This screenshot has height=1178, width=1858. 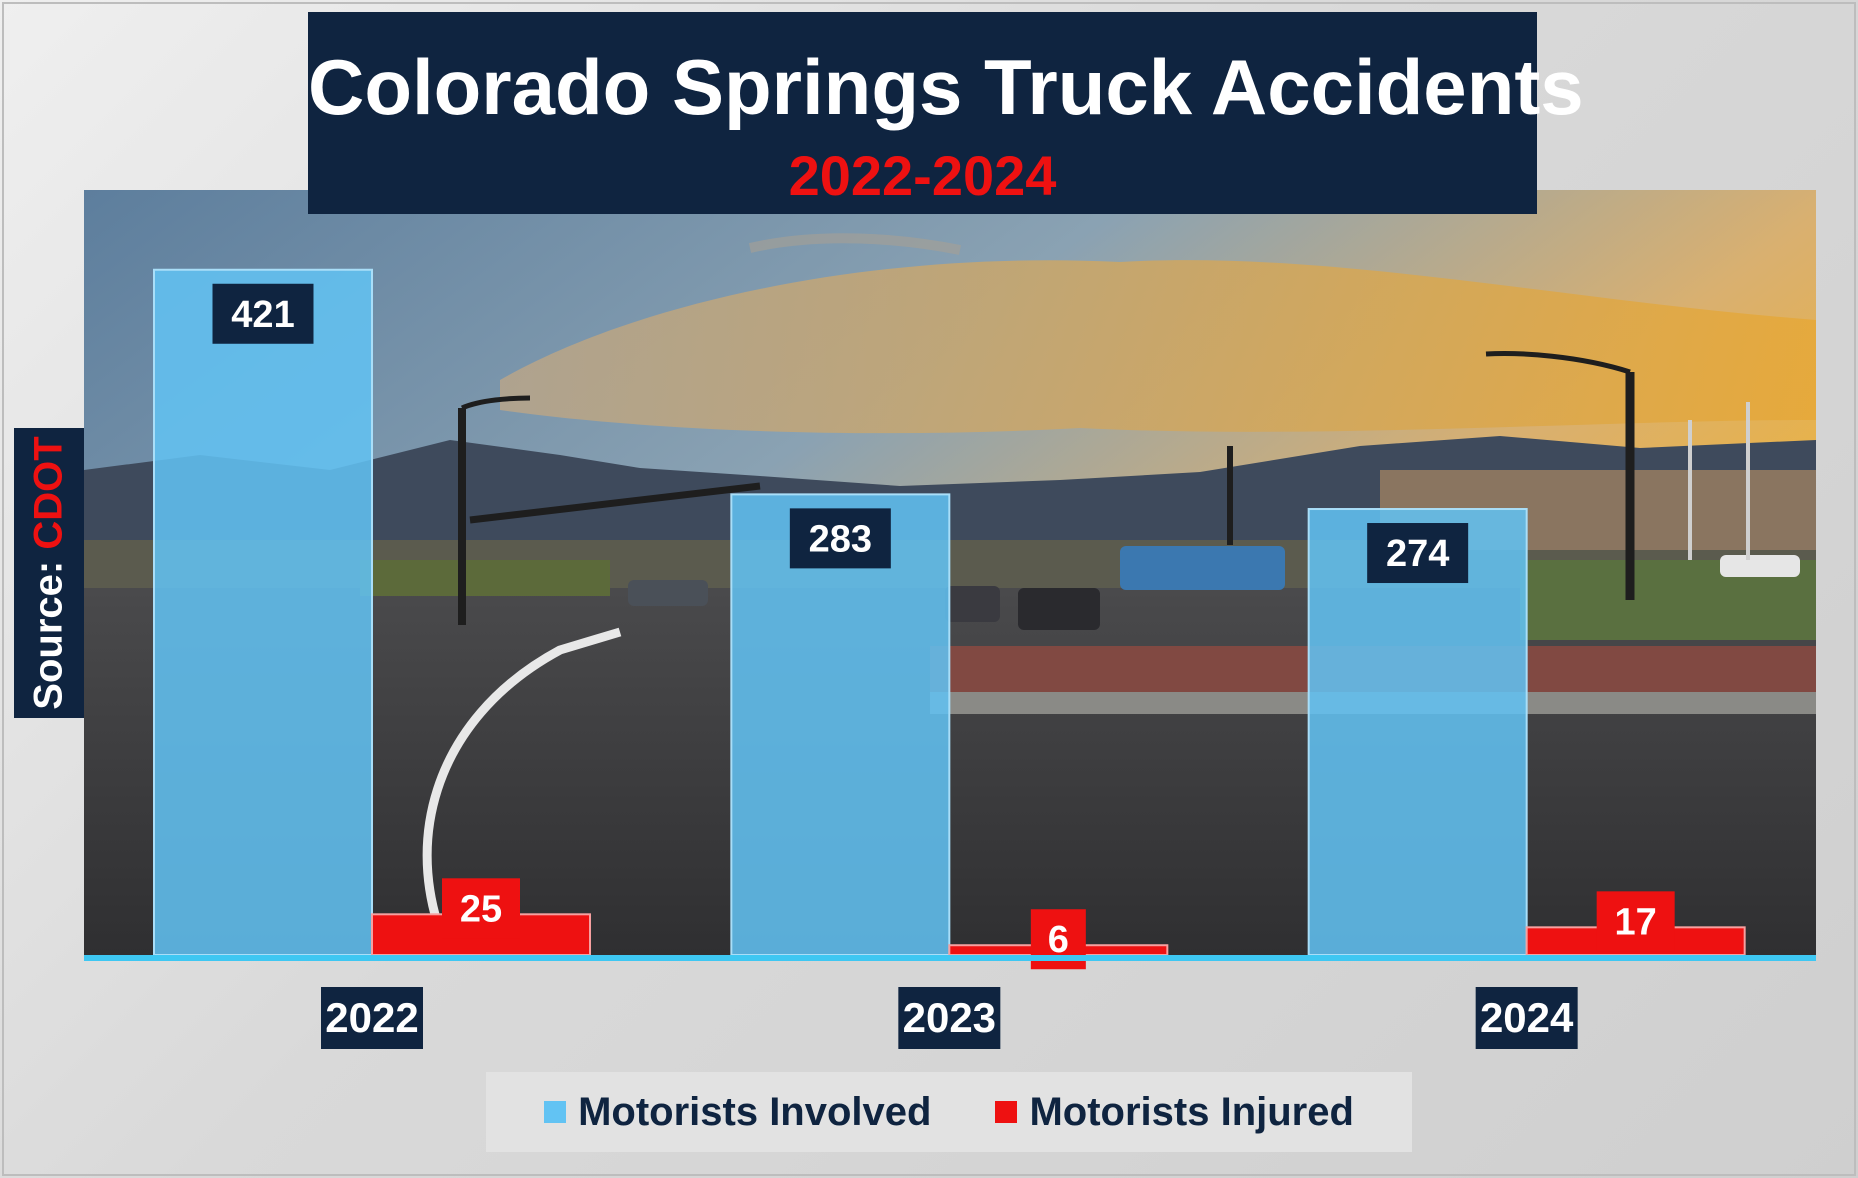 I want to click on data-label-injured-2022: 25, so click(x=481, y=909).